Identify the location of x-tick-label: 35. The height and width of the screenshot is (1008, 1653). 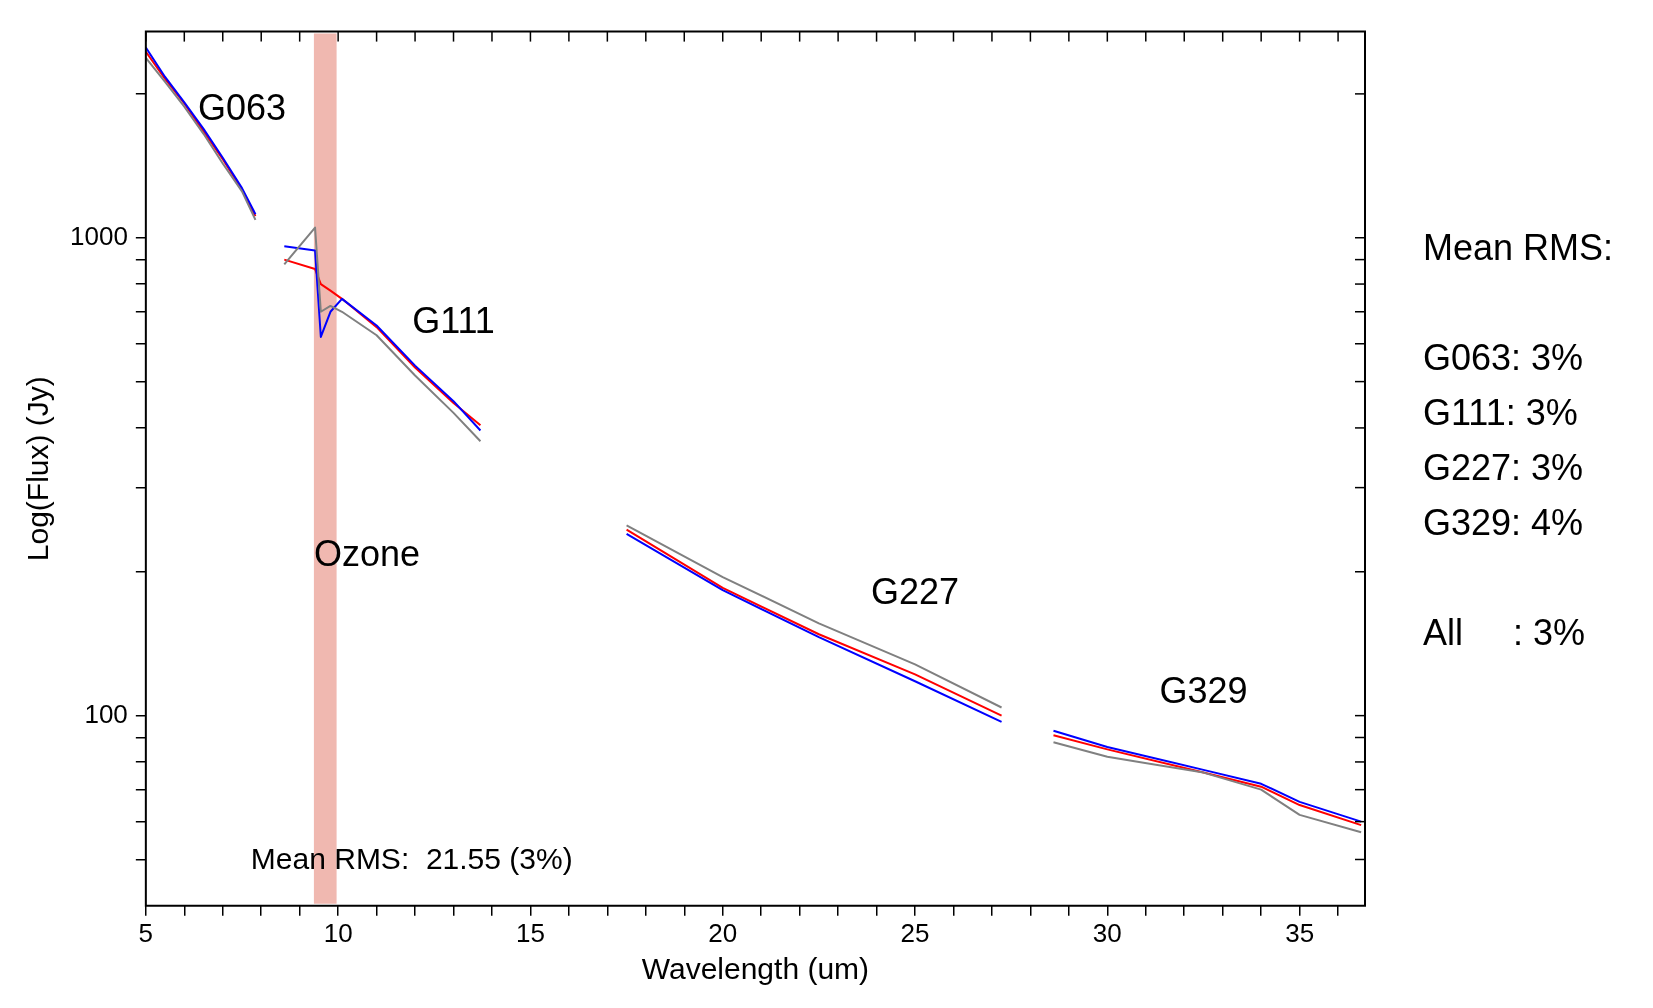
(1300, 932).